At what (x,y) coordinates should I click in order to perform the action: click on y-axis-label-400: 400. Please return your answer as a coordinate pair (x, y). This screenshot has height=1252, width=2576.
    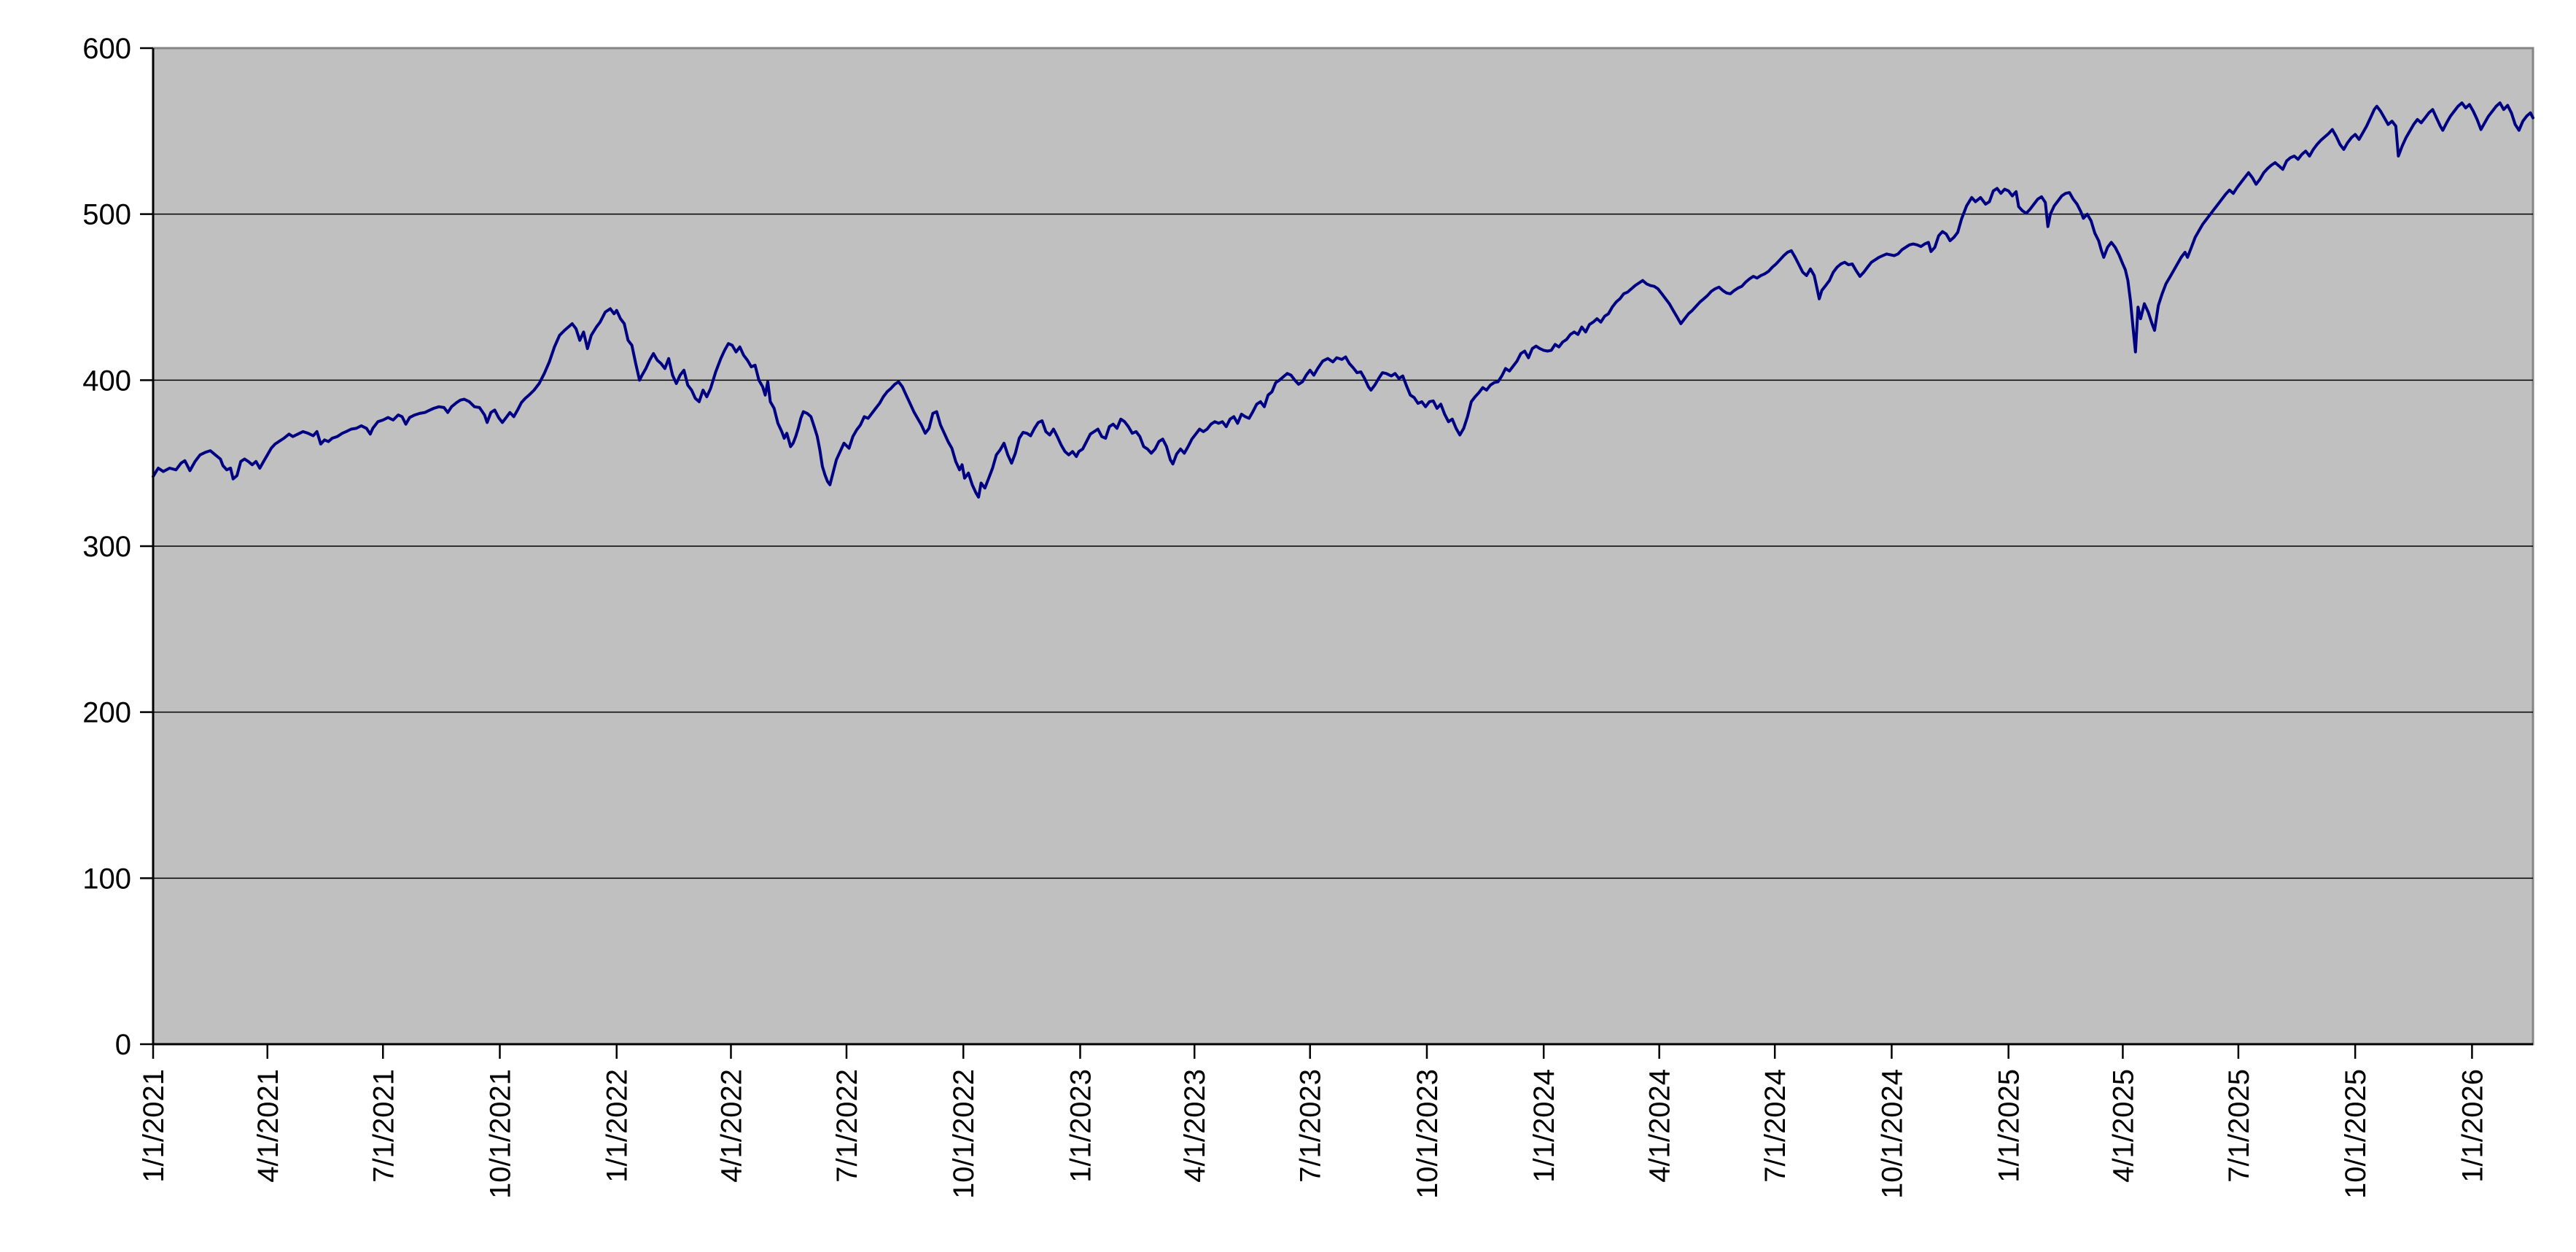
    Looking at the image, I should click on (106, 381).